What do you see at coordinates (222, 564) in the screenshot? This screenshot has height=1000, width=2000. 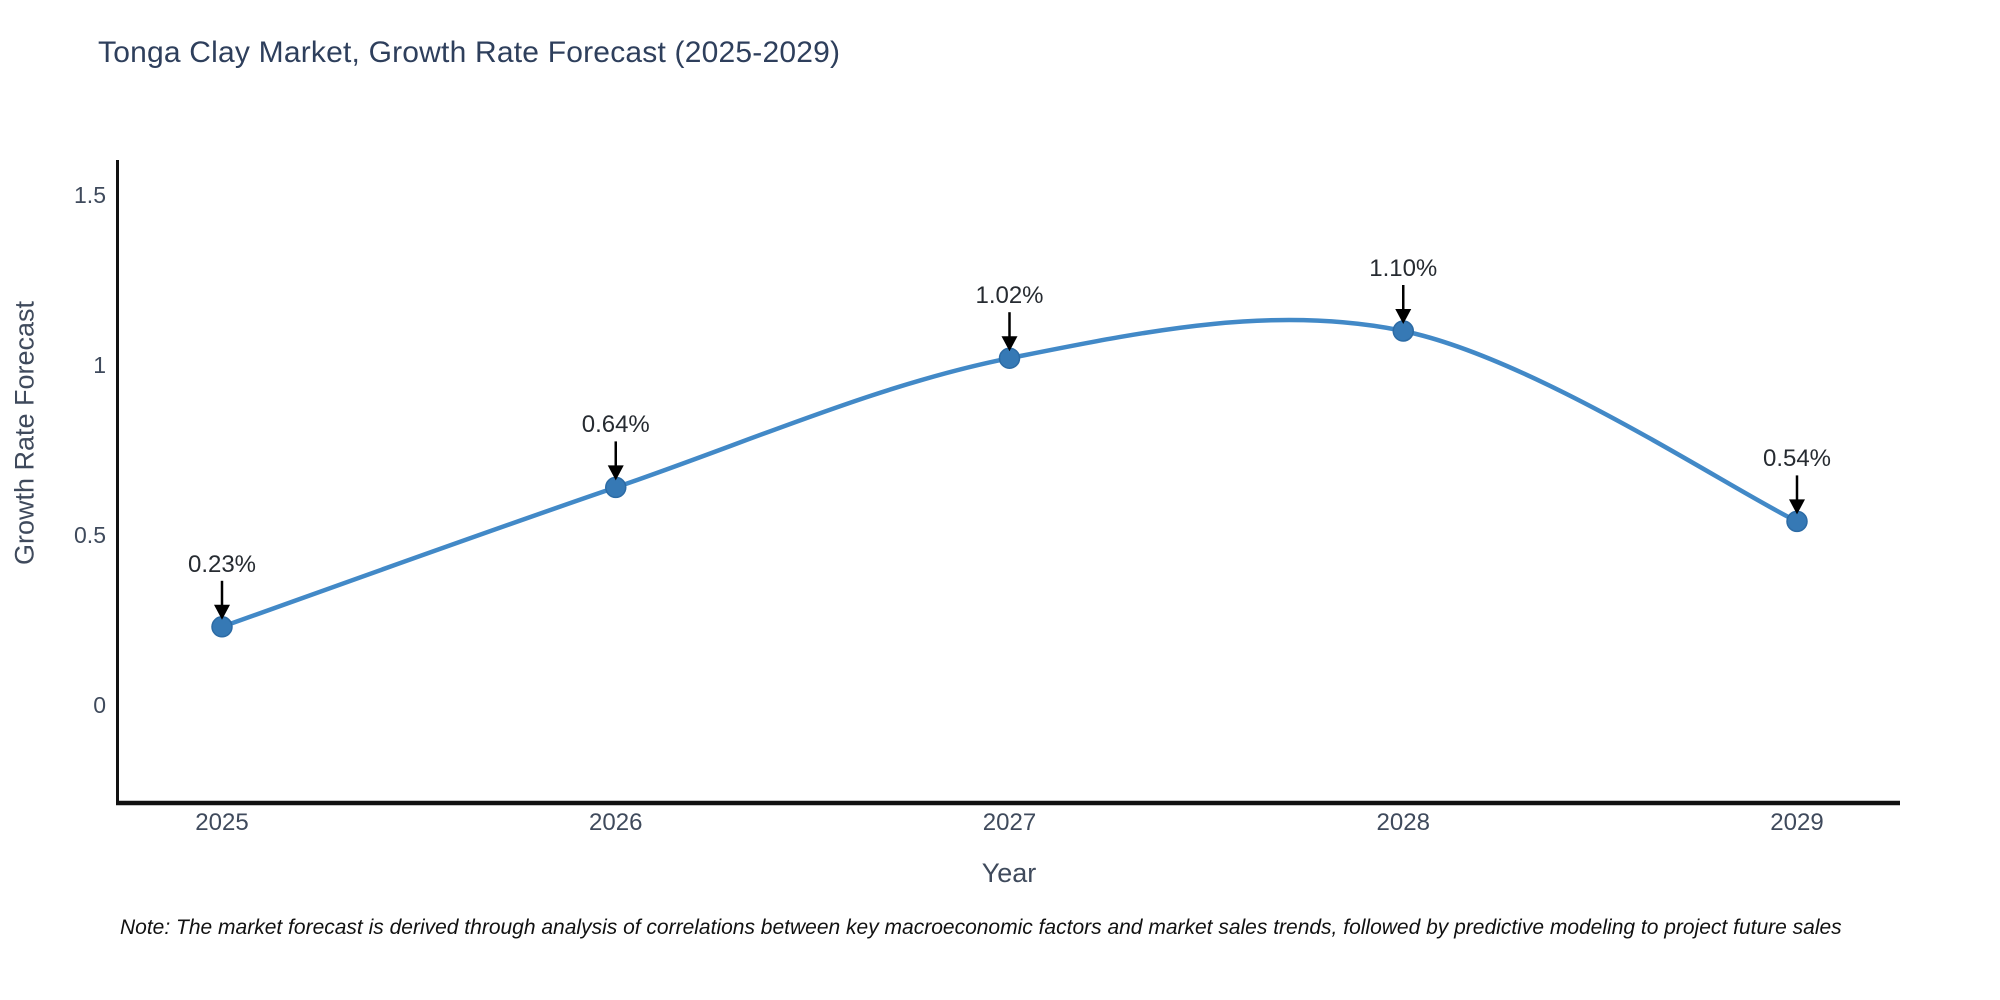 I see `data-point-label: 0.23%` at bounding box center [222, 564].